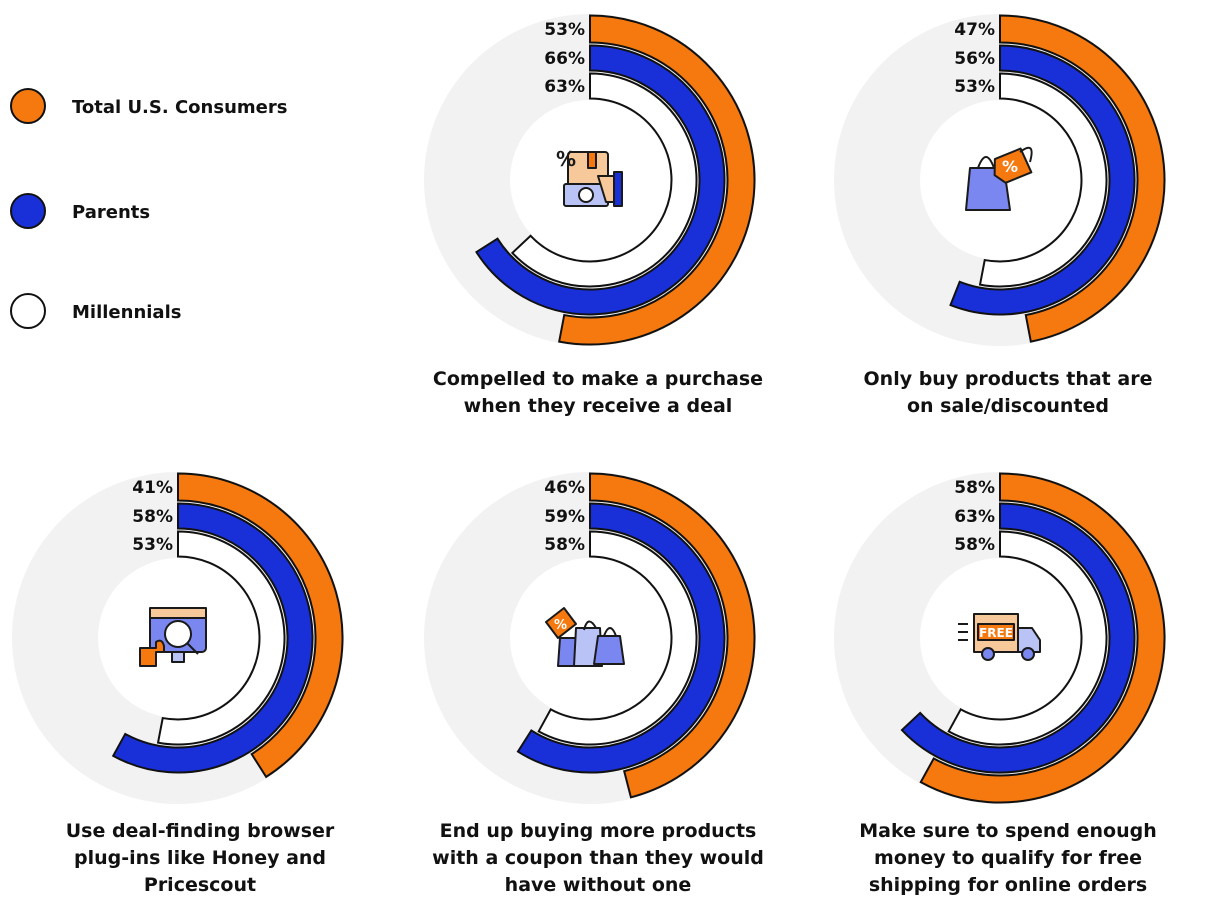  I want to click on caption-line: on sale/discounted, so click(1008, 406).